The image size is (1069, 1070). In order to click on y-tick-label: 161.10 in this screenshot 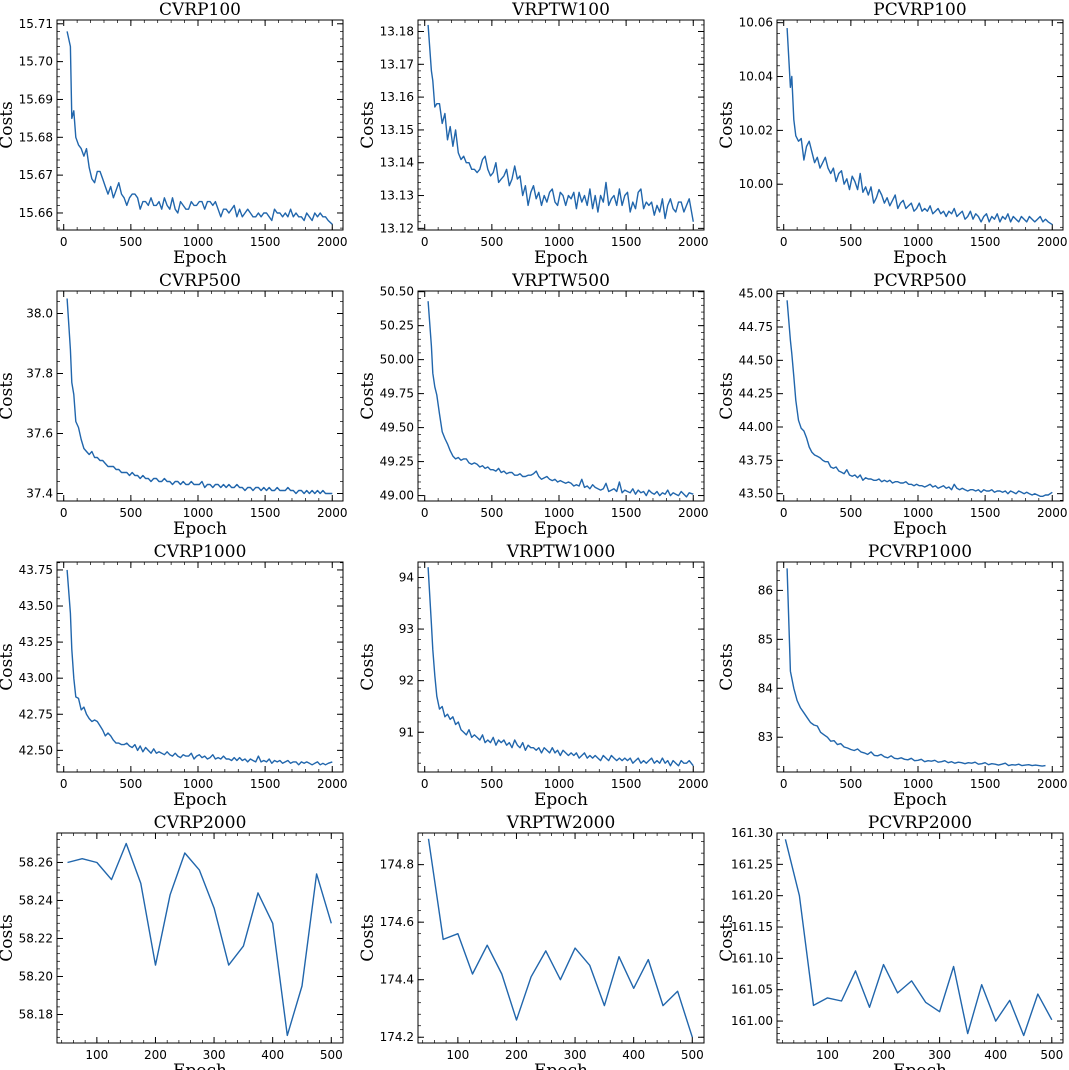, I will do `click(752, 958)`.